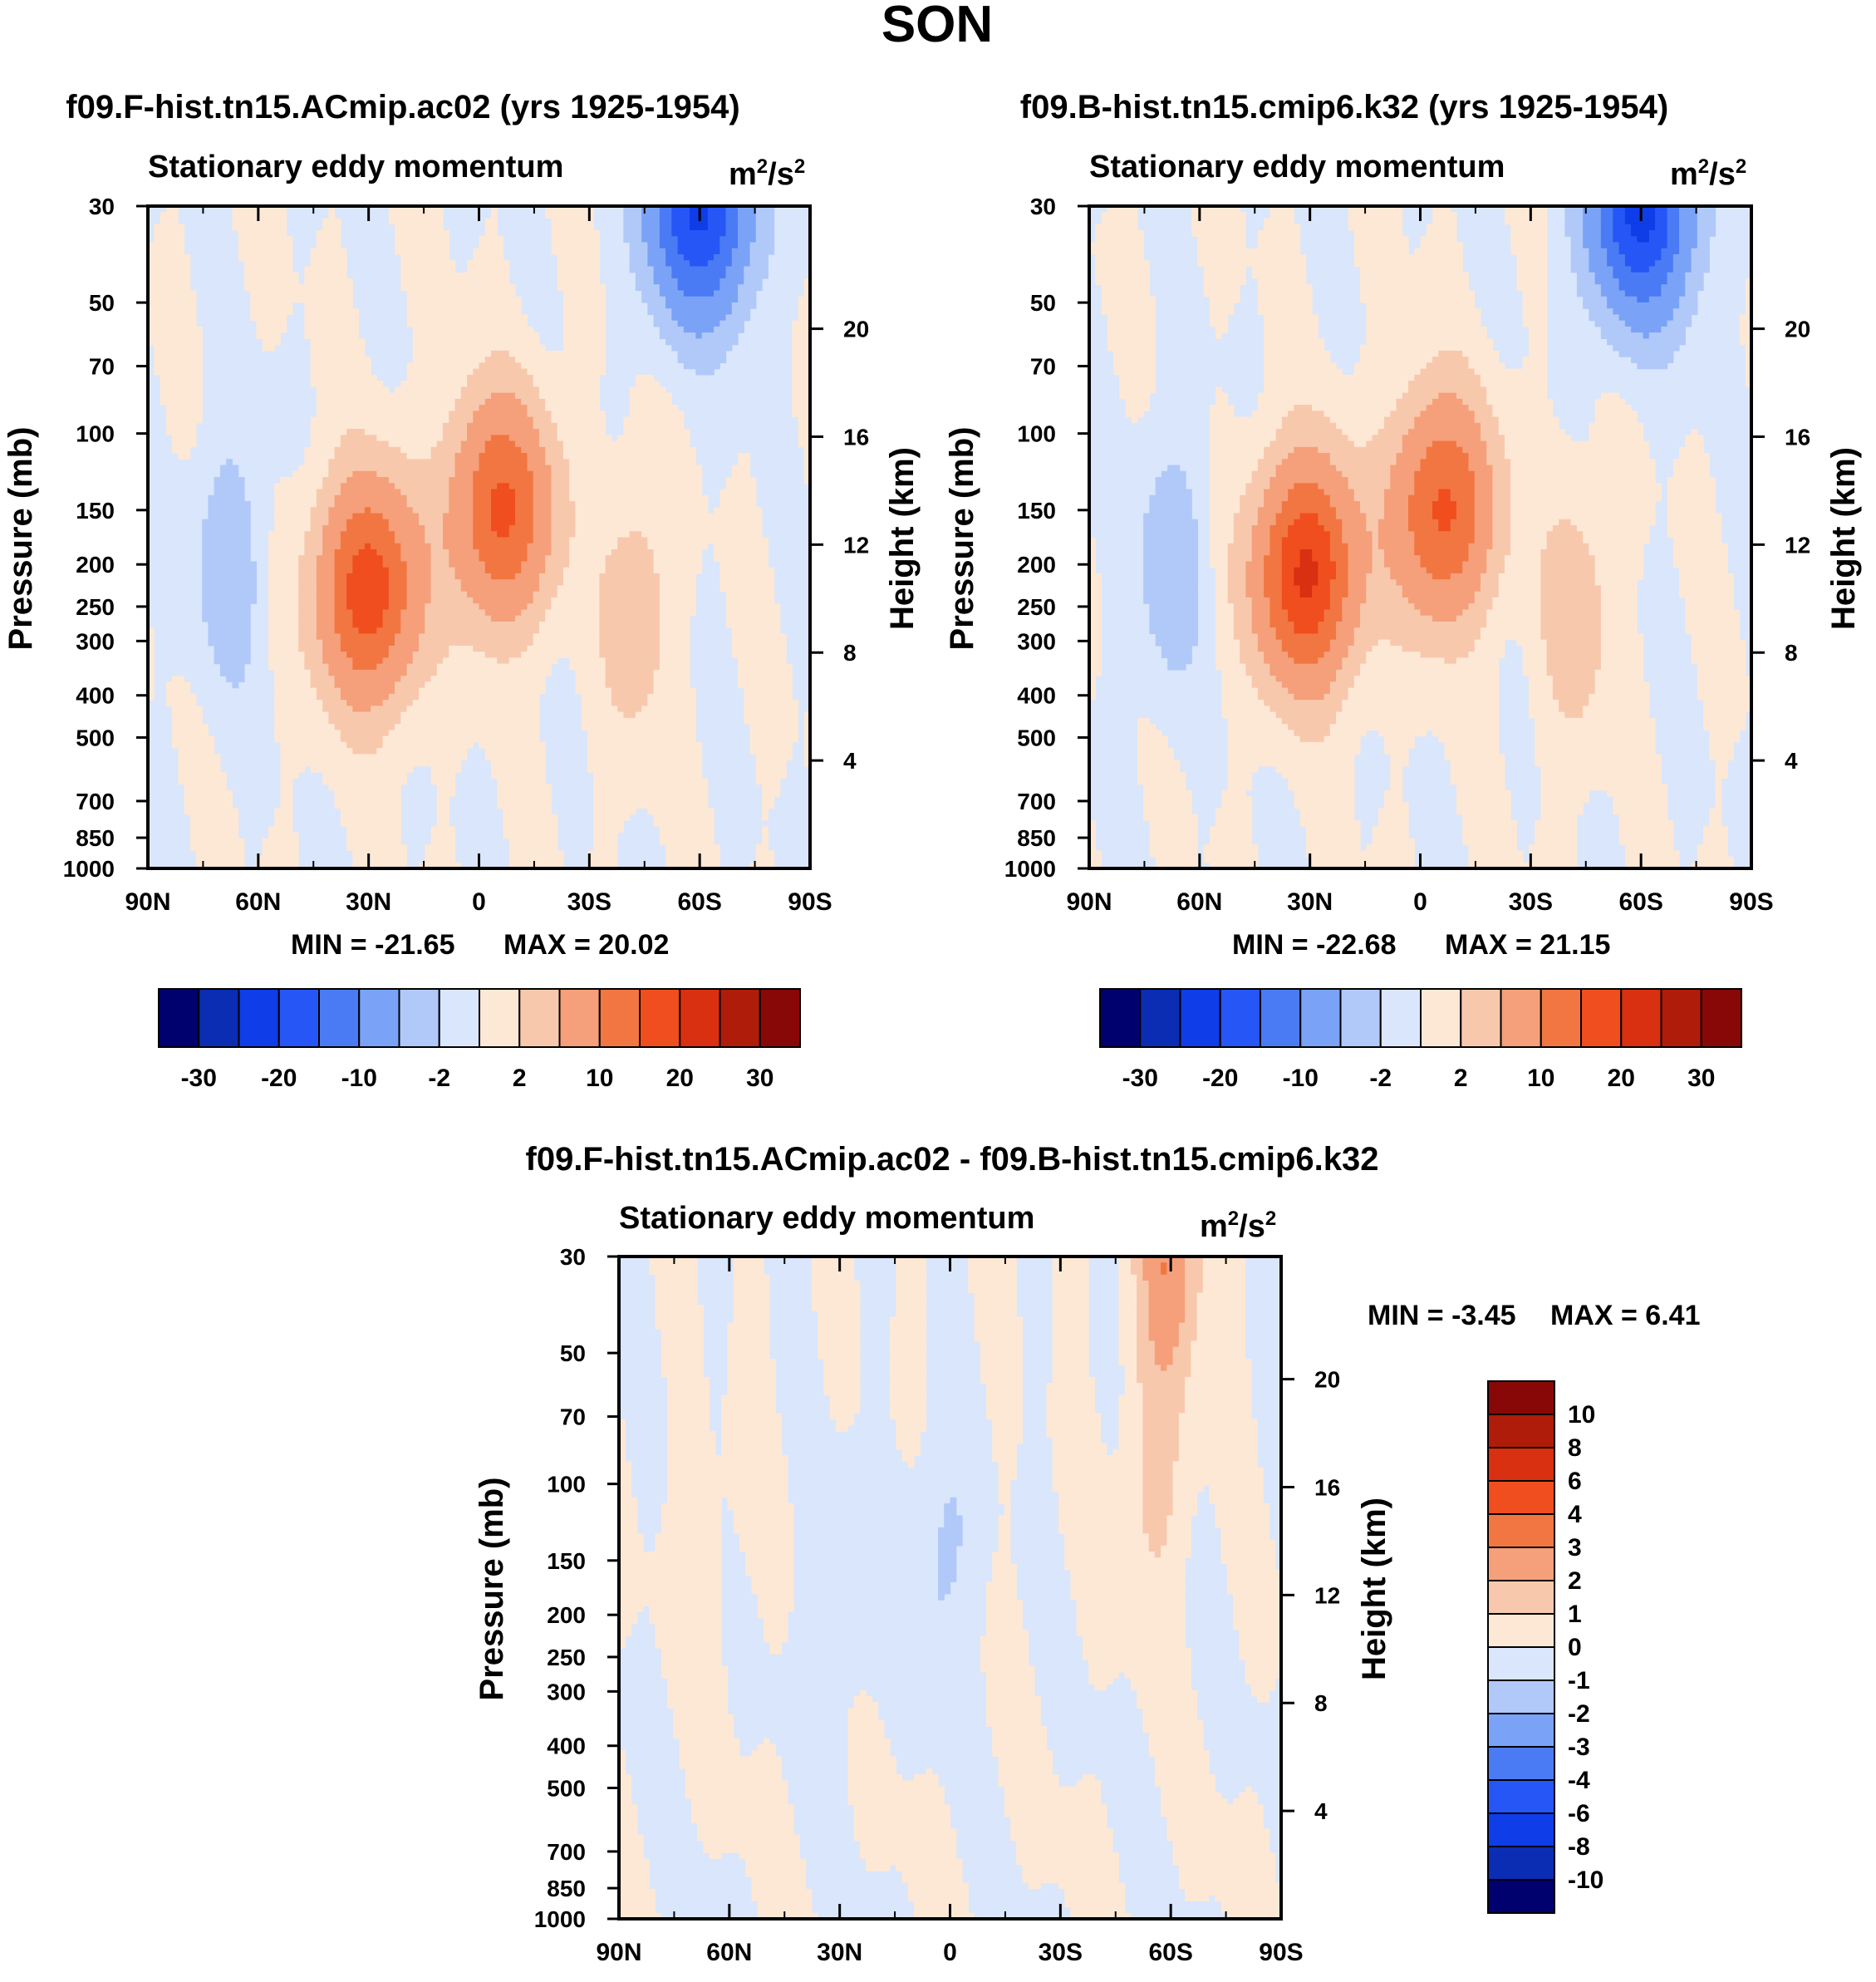 The height and width of the screenshot is (1982, 1876). I want to click on colorbar-label: -30, so click(199, 1078).